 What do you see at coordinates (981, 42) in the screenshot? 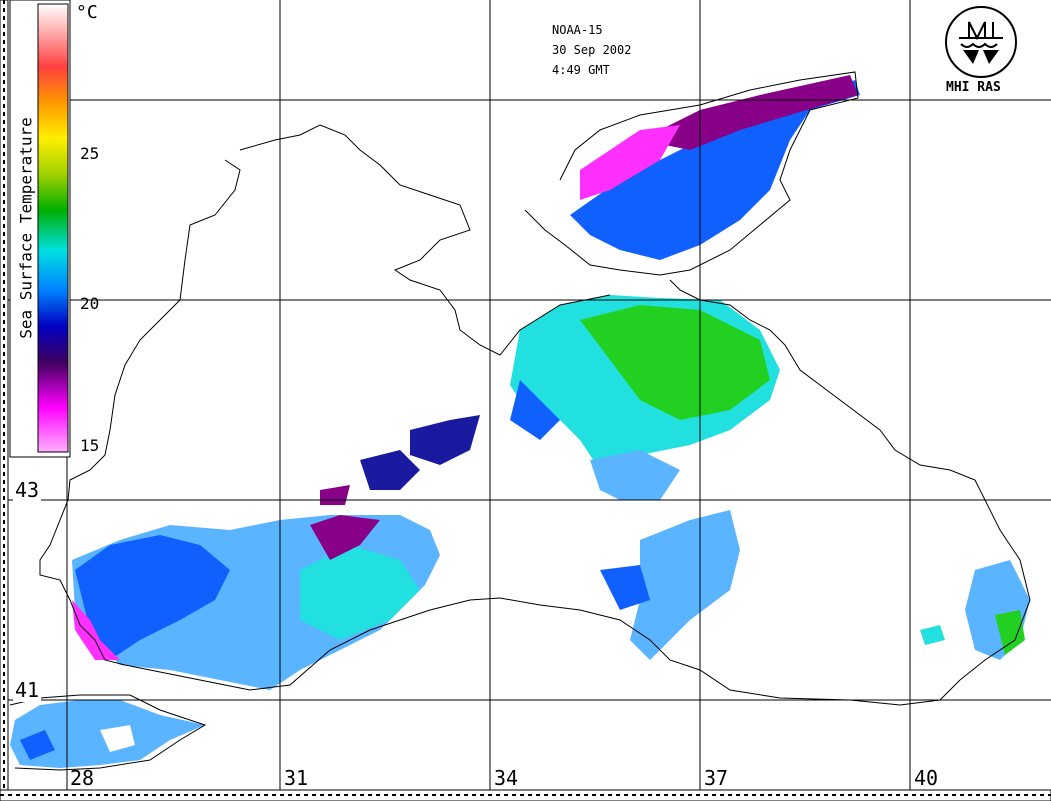
I see `mhi-logo-icon` at bounding box center [981, 42].